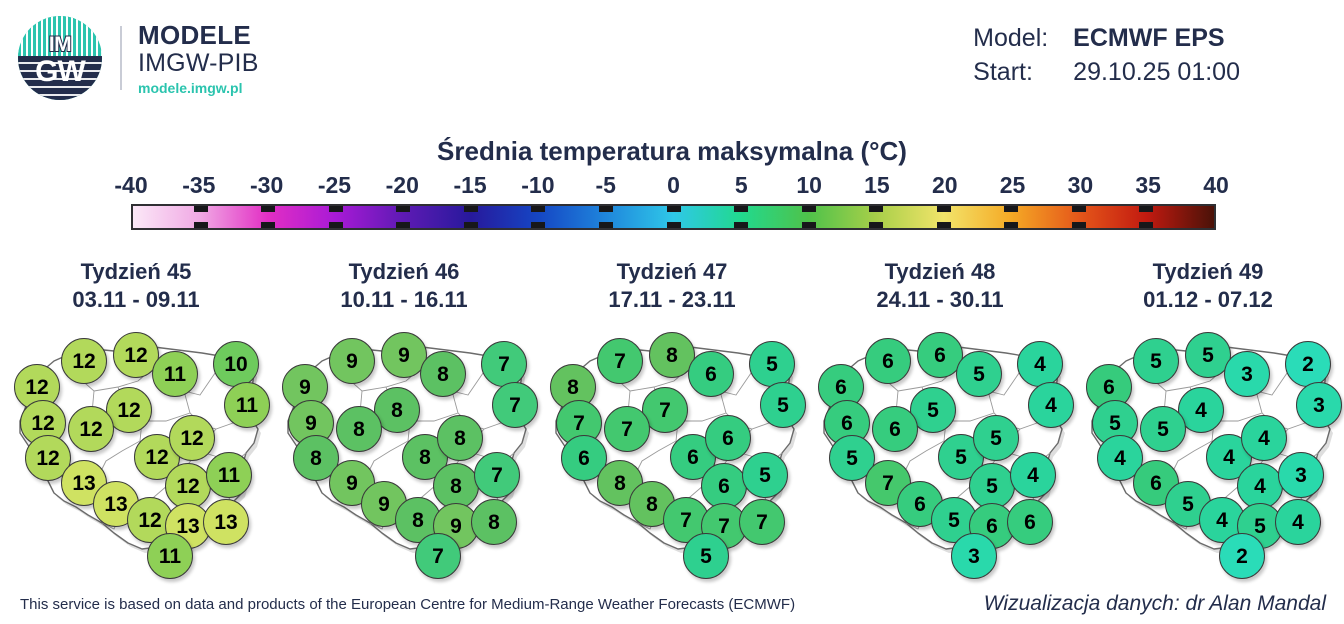  I want to click on model-label: Model:, so click(1011, 38).